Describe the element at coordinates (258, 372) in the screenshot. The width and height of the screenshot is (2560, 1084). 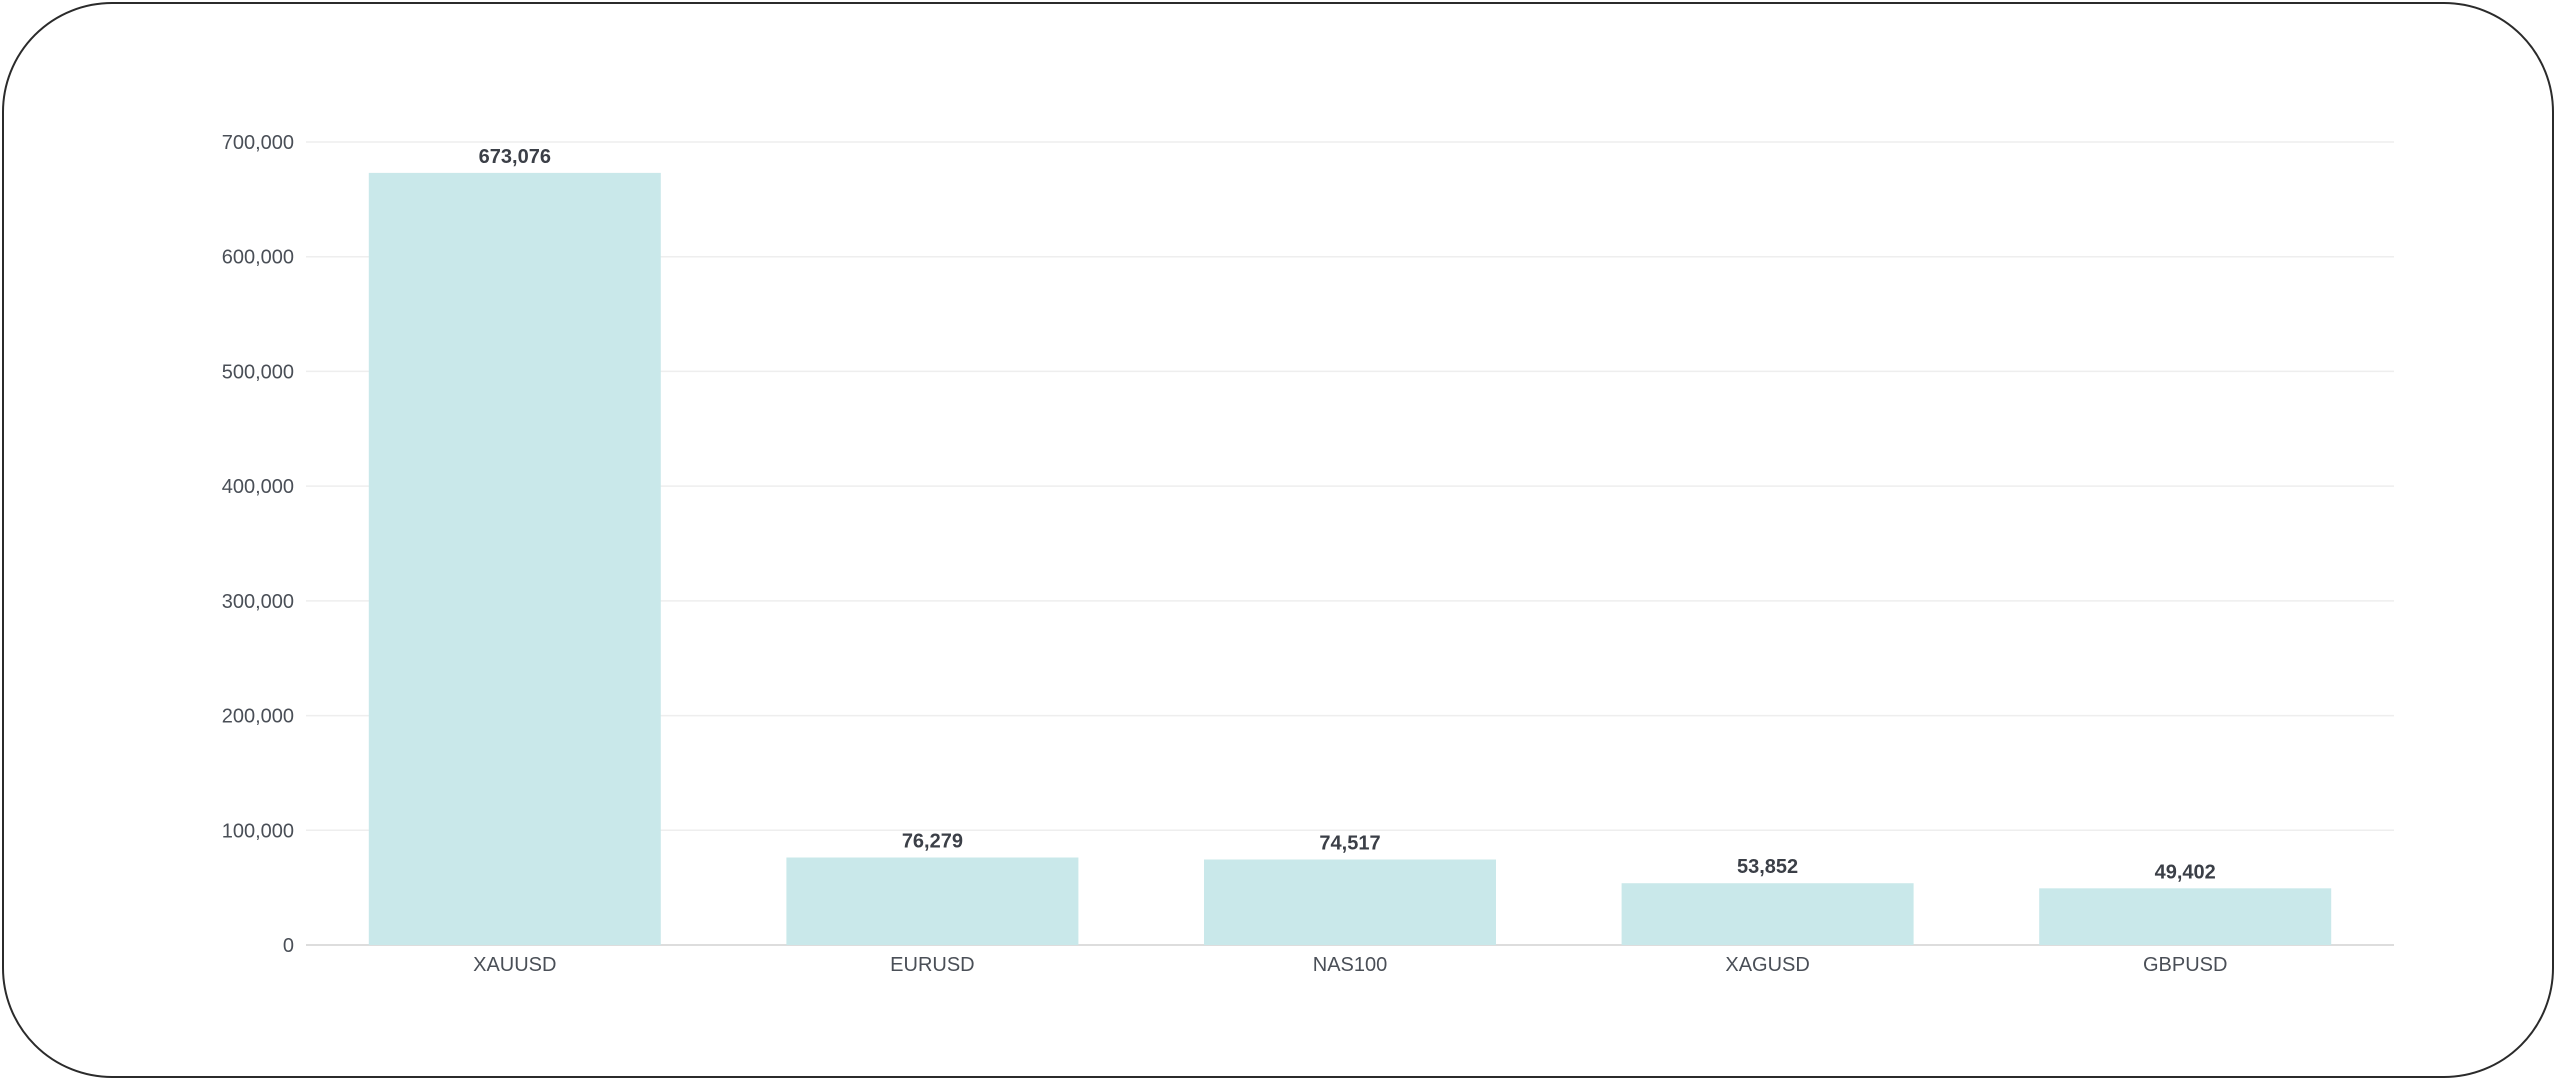
I see `y-tick-label: 500,000` at that location.